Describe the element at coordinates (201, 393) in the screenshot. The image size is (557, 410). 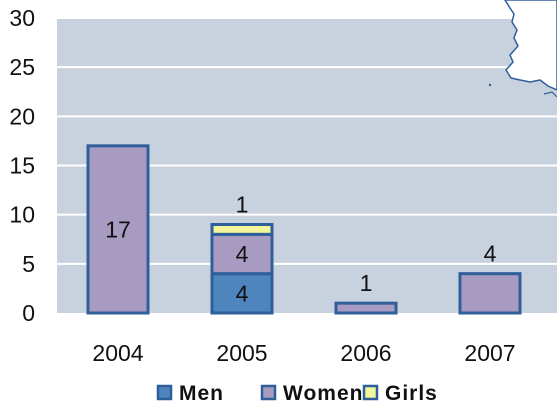
I see `legend-label-men: Men` at that location.